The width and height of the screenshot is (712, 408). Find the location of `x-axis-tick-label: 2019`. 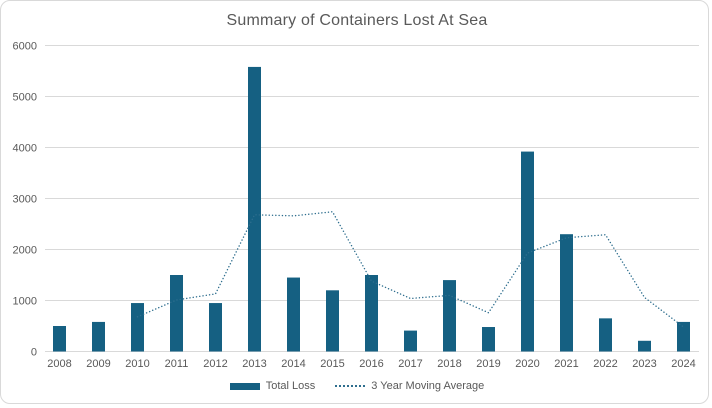

x-axis-tick-label: 2019 is located at coordinates (488, 364).